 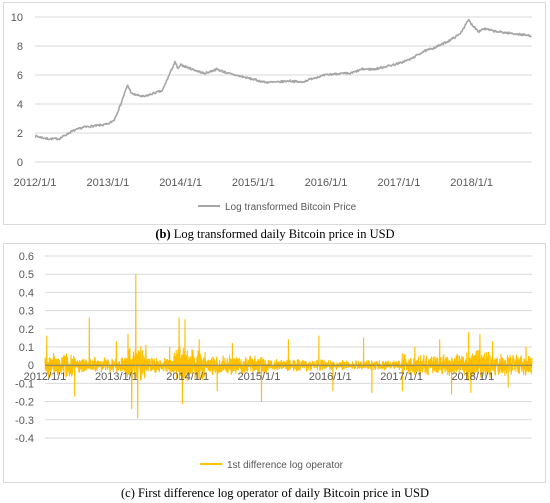 What do you see at coordinates (20, 105) in the screenshot?
I see `y-tick-label: 4` at bounding box center [20, 105].